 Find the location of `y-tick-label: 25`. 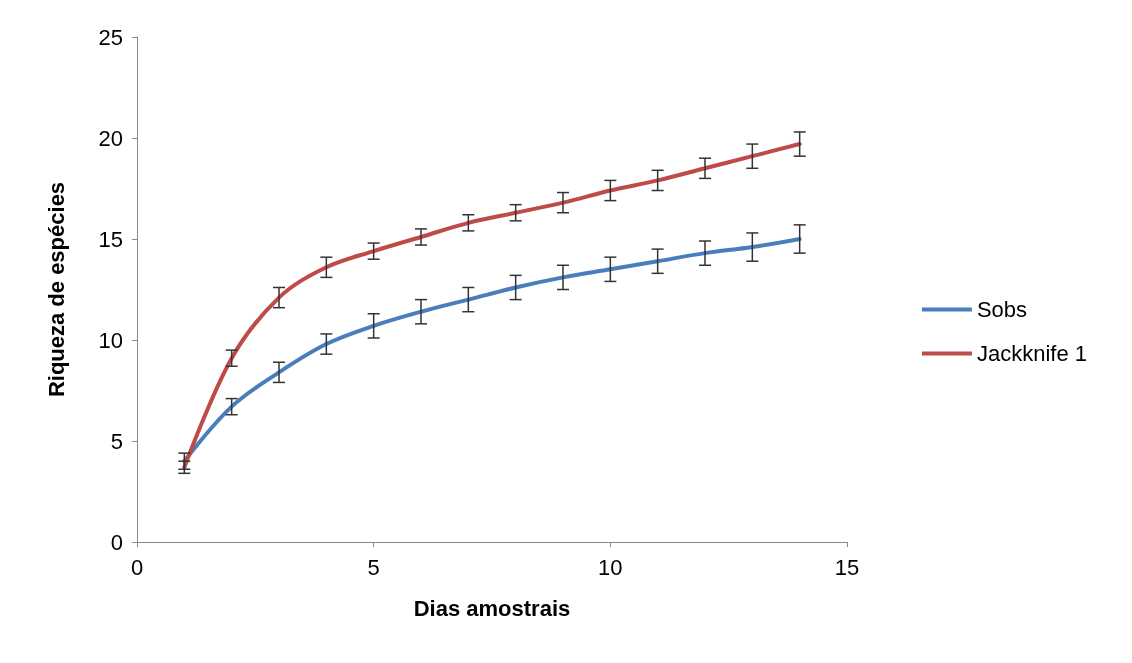

y-tick-label: 25 is located at coordinates (110, 37).